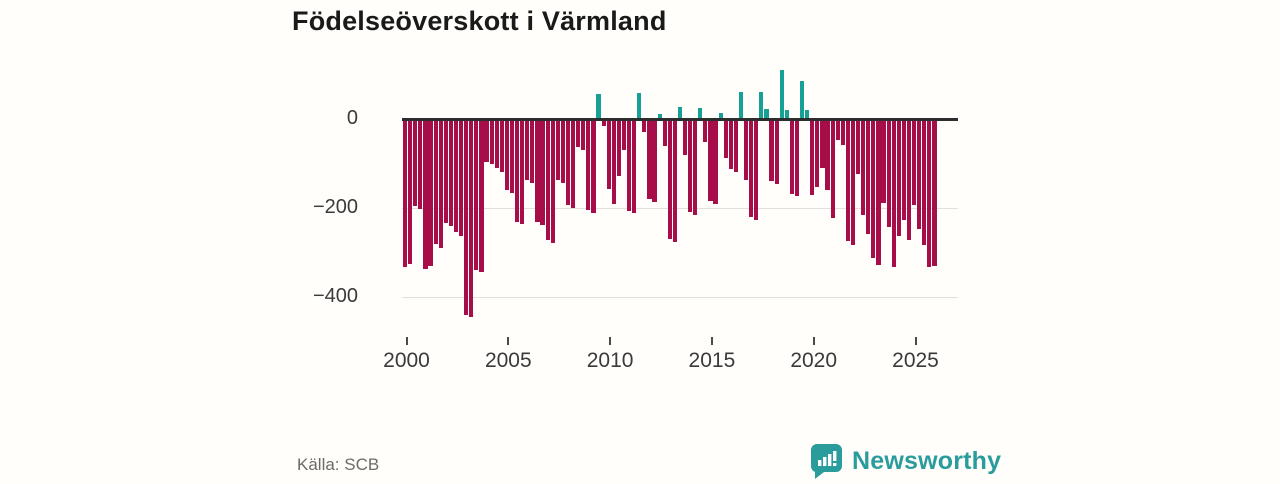 This screenshot has height=484, width=1280. I want to click on bar-2018Q3, so click(781, 94).